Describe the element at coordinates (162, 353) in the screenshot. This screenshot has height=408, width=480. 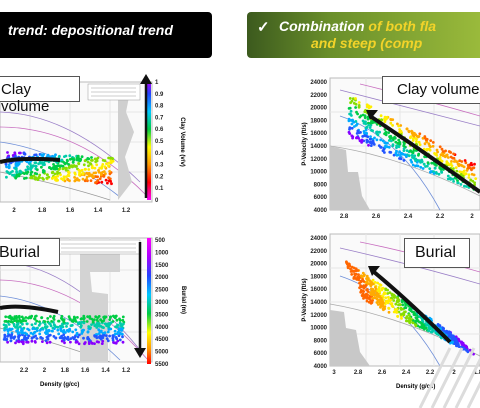
I see `colorbar-tick: 5000` at that location.